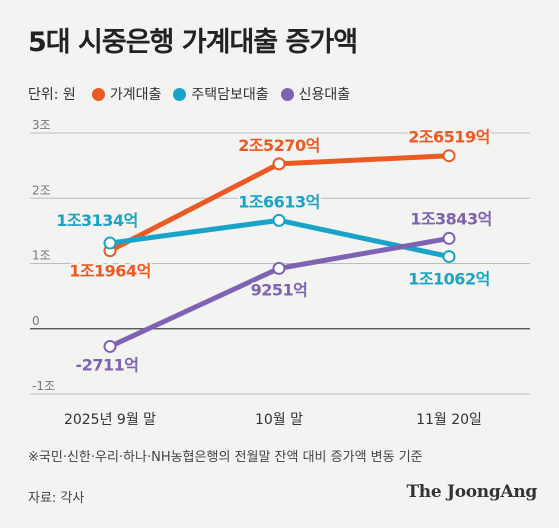 Image resolution: width=559 pixels, height=528 pixels. Describe the element at coordinates (110, 420) in the screenshot. I see `x-tick-label: 2025년 9월 말` at that location.